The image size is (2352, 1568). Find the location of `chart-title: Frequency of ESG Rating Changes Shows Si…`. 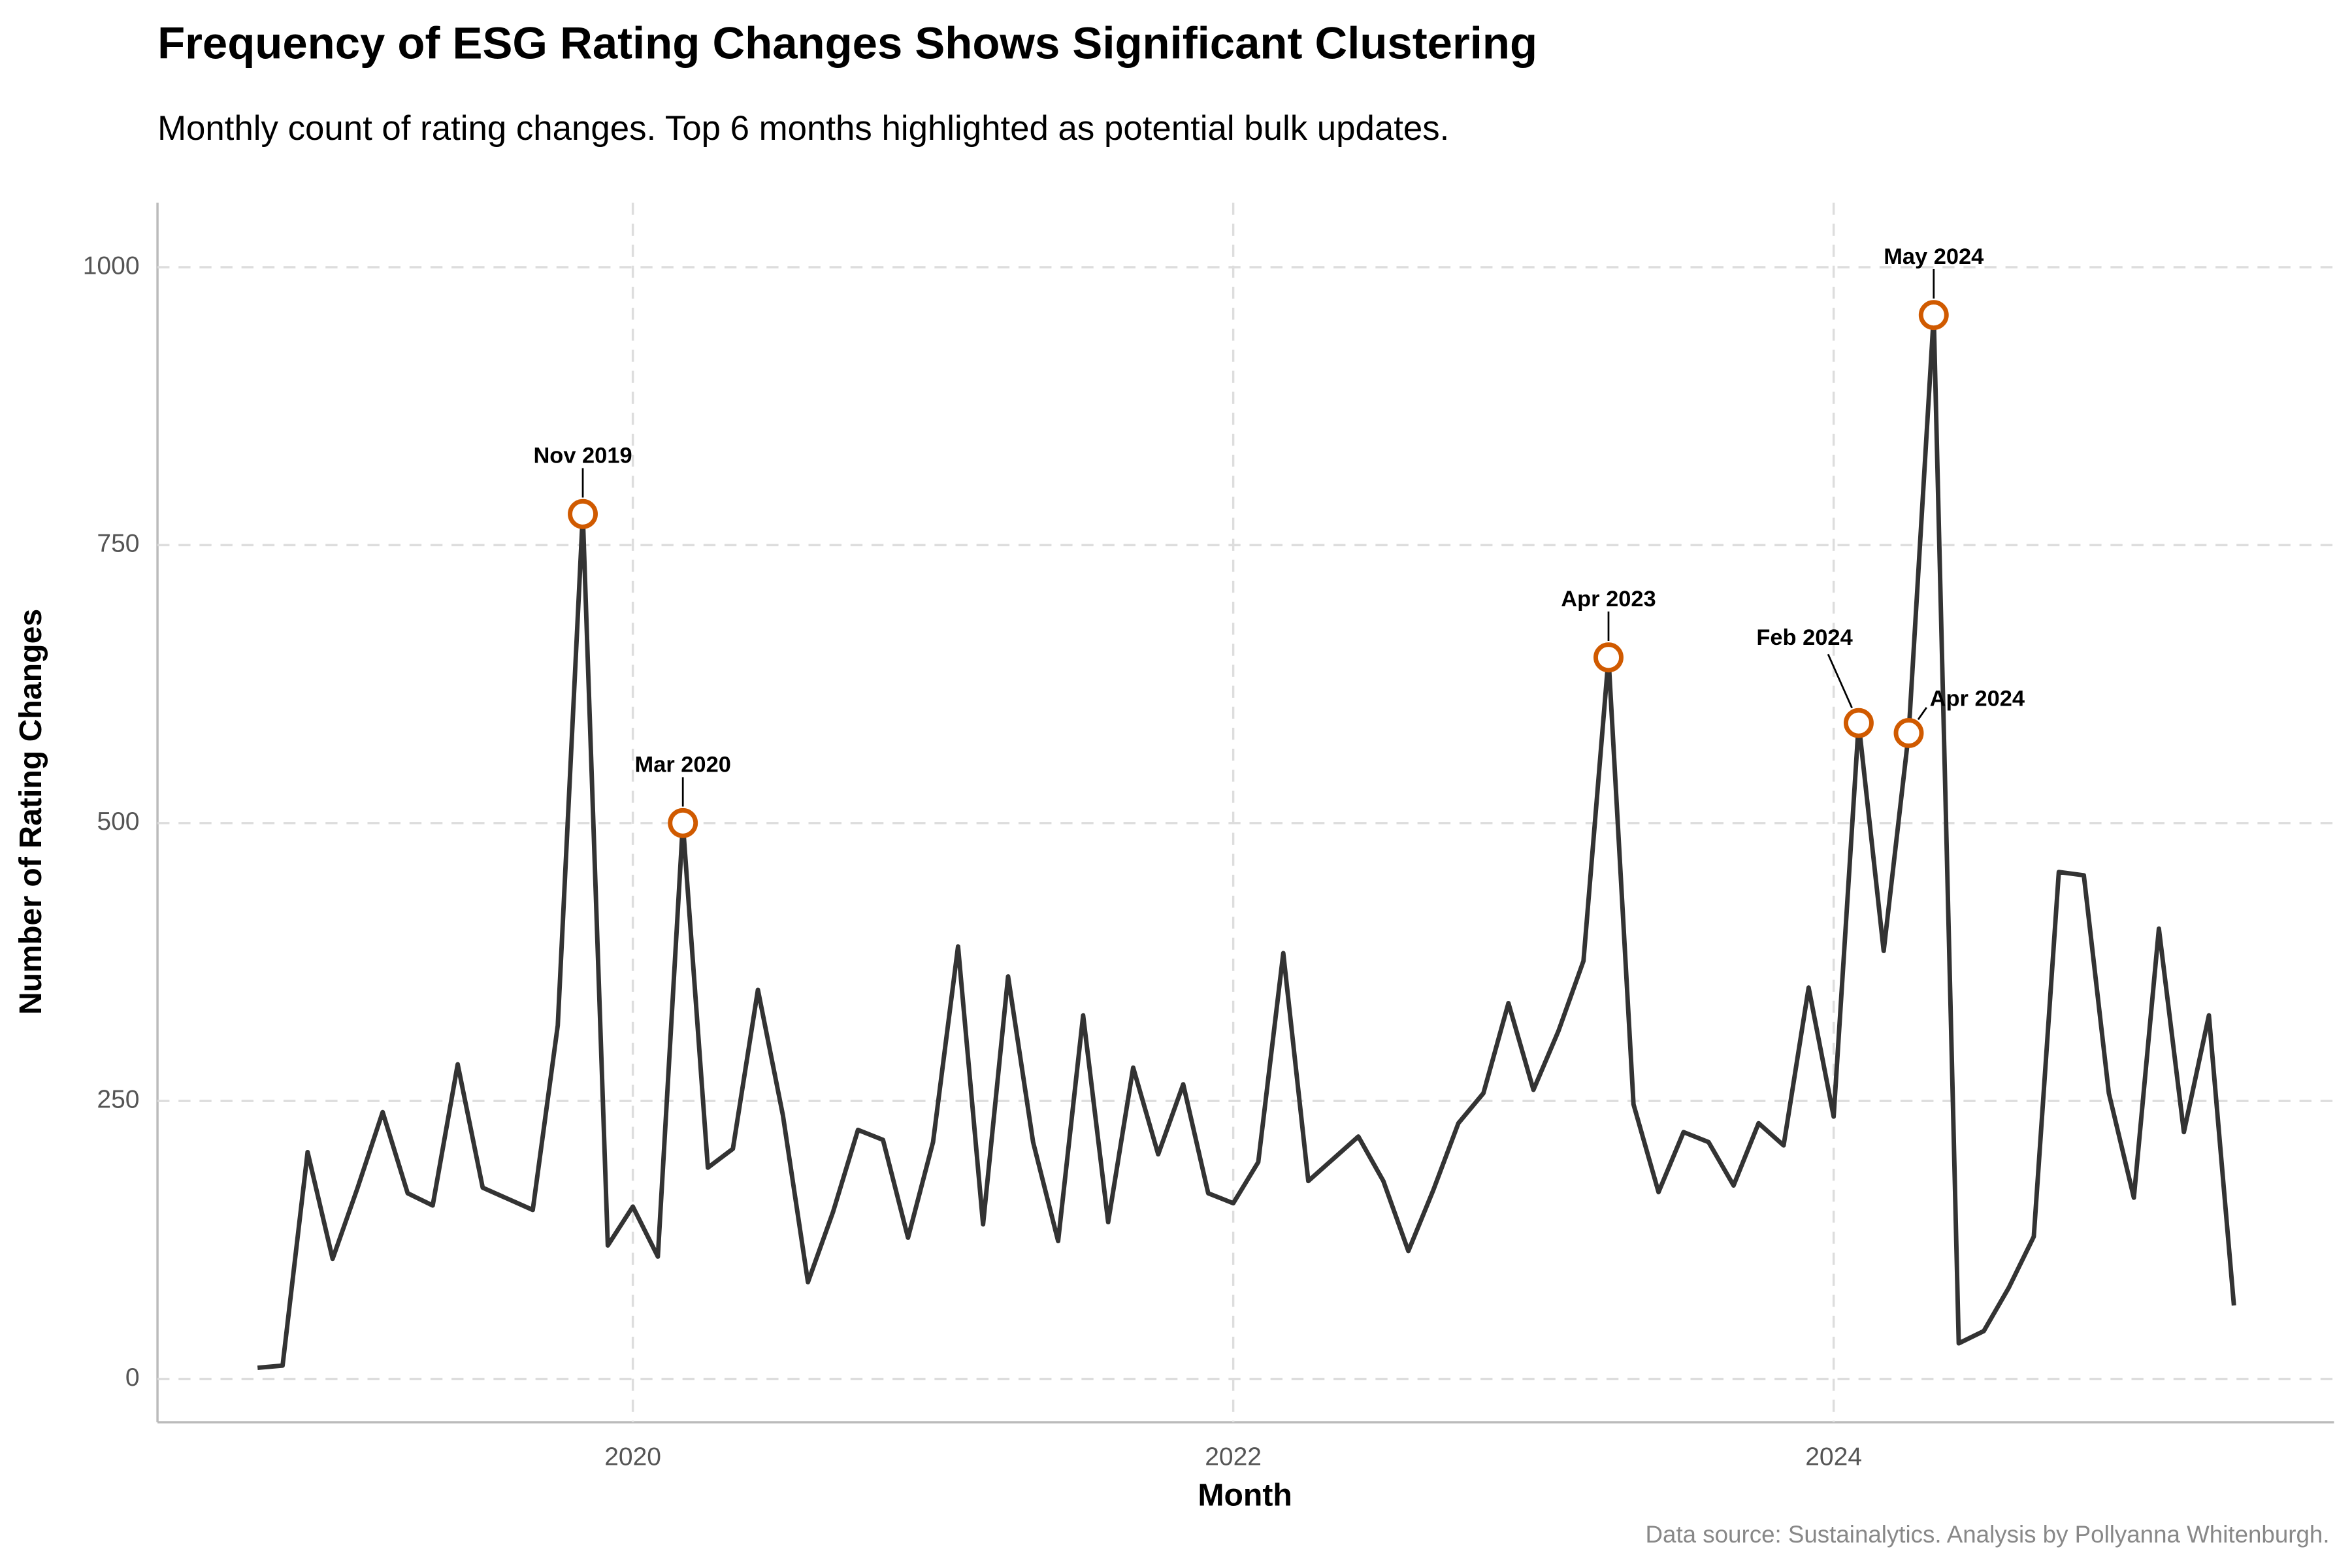

chart-title: Frequency of ESG Rating Changes Shows Si… is located at coordinates (847, 43).